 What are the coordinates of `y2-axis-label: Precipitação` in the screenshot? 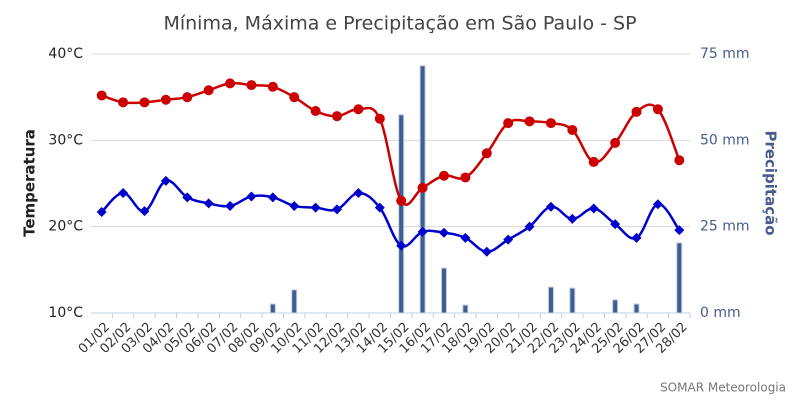 It's located at (771, 182).